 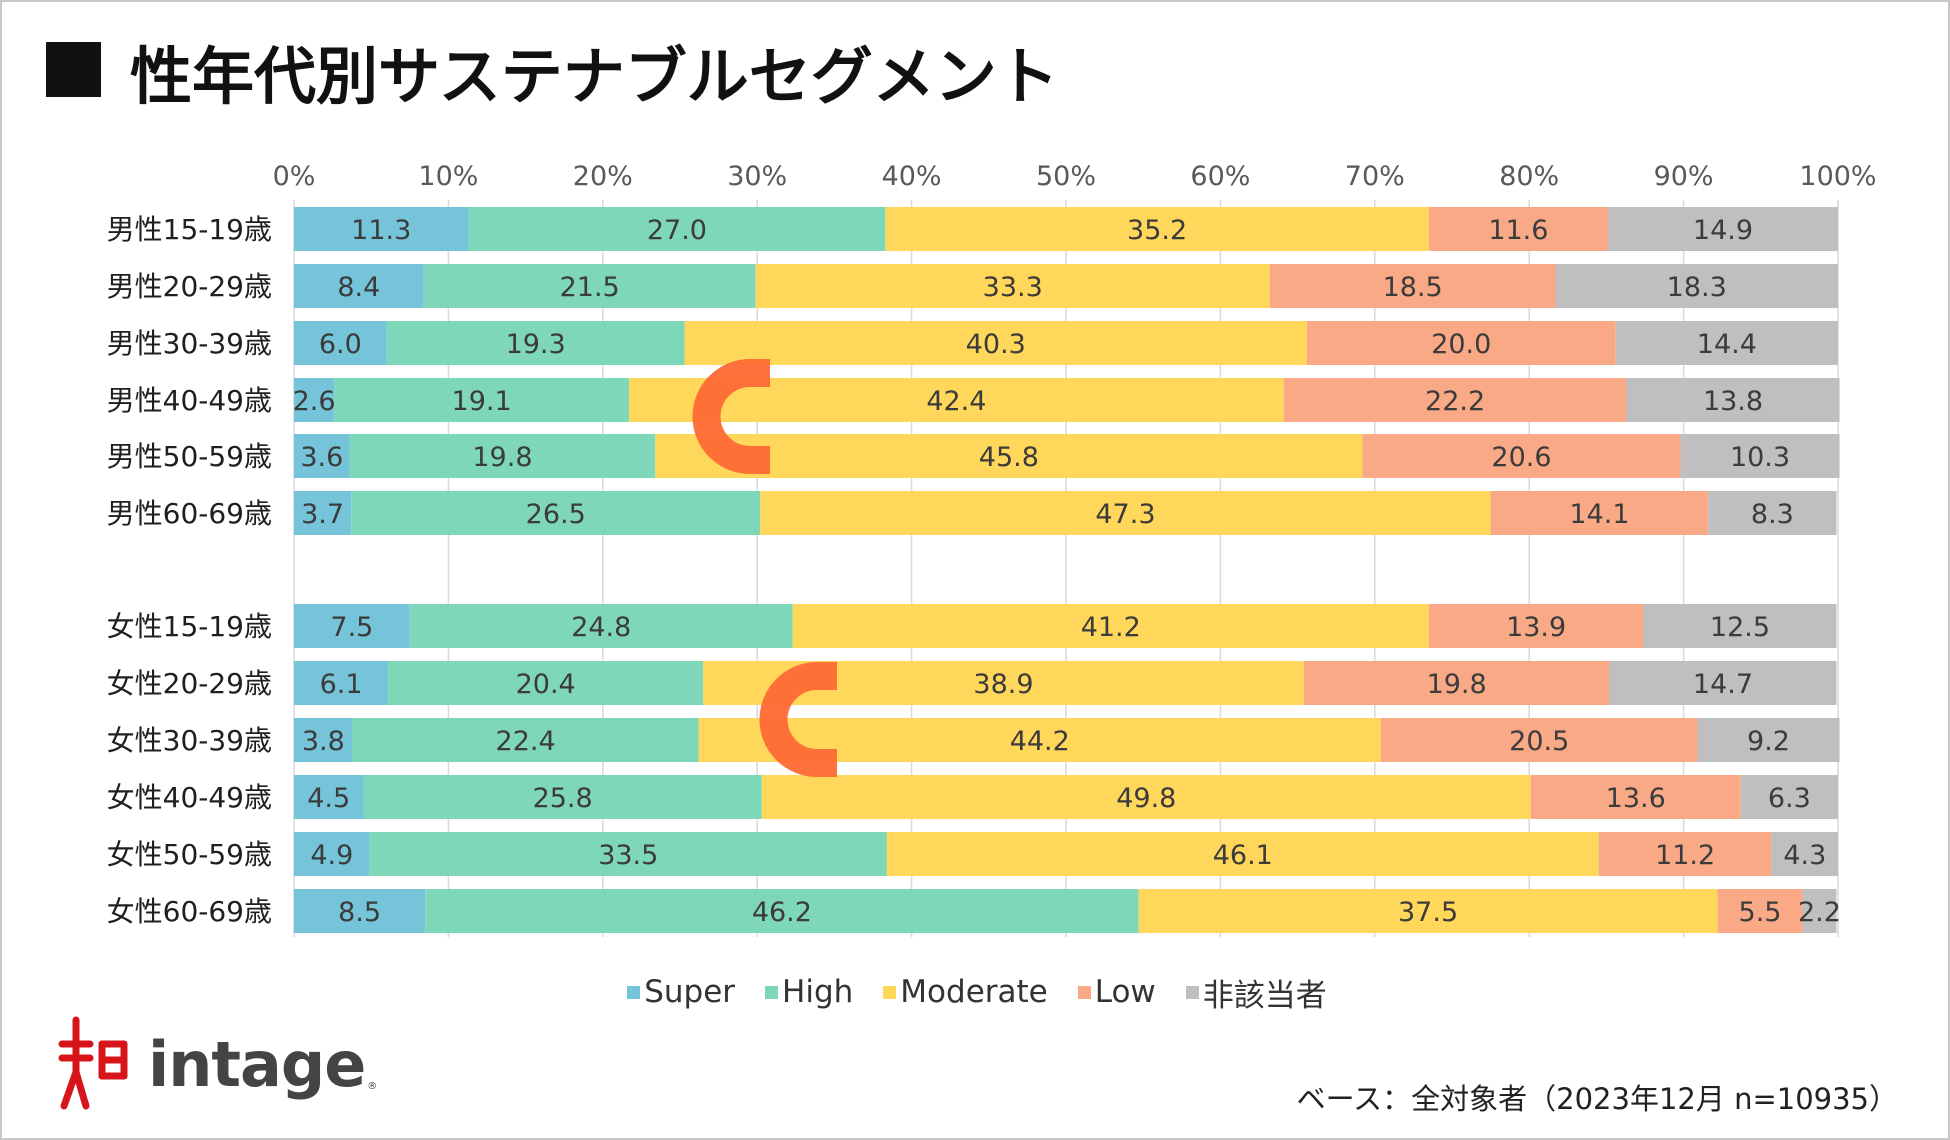 I want to click on data-label: 3.8, so click(x=323, y=741).